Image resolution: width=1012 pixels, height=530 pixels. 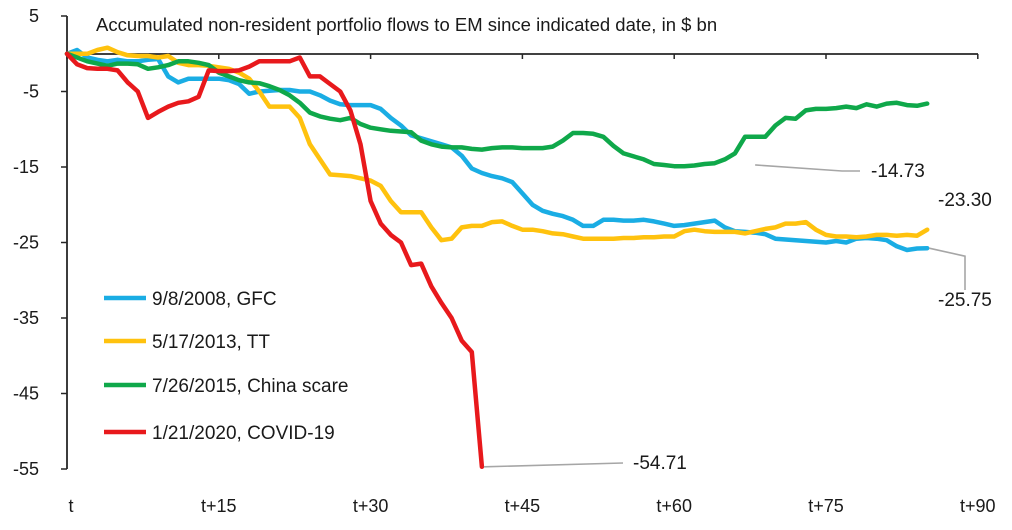 What do you see at coordinates (34, 16) in the screenshot?
I see `y-tick-label: 5` at bounding box center [34, 16].